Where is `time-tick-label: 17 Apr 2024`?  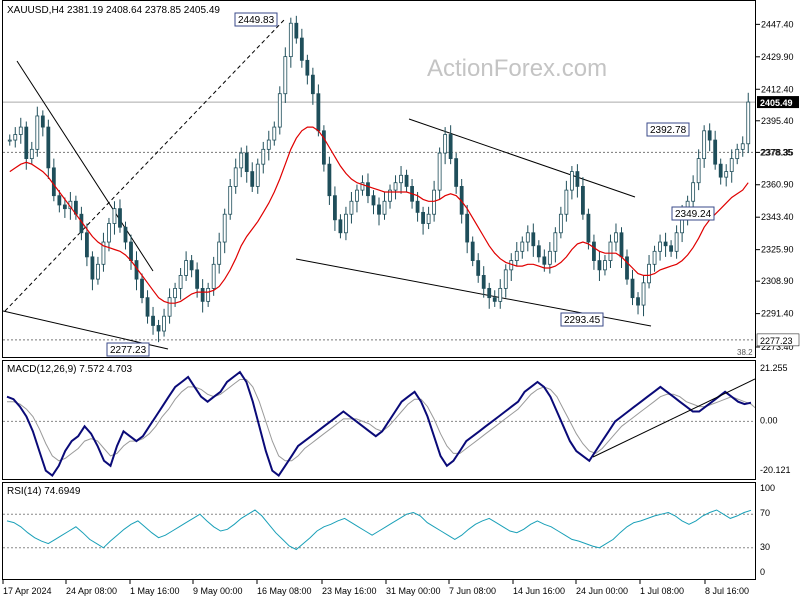 time-tick-label: 17 Apr 2024 is located at coordinates (27, 591).